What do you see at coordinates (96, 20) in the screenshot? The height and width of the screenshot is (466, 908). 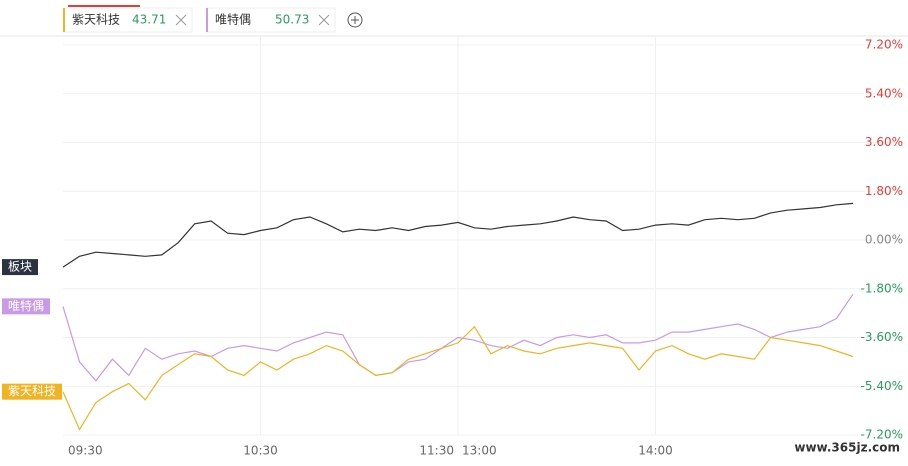 I see `legend-name: 紫天科技` at bounding box center [96, 20].